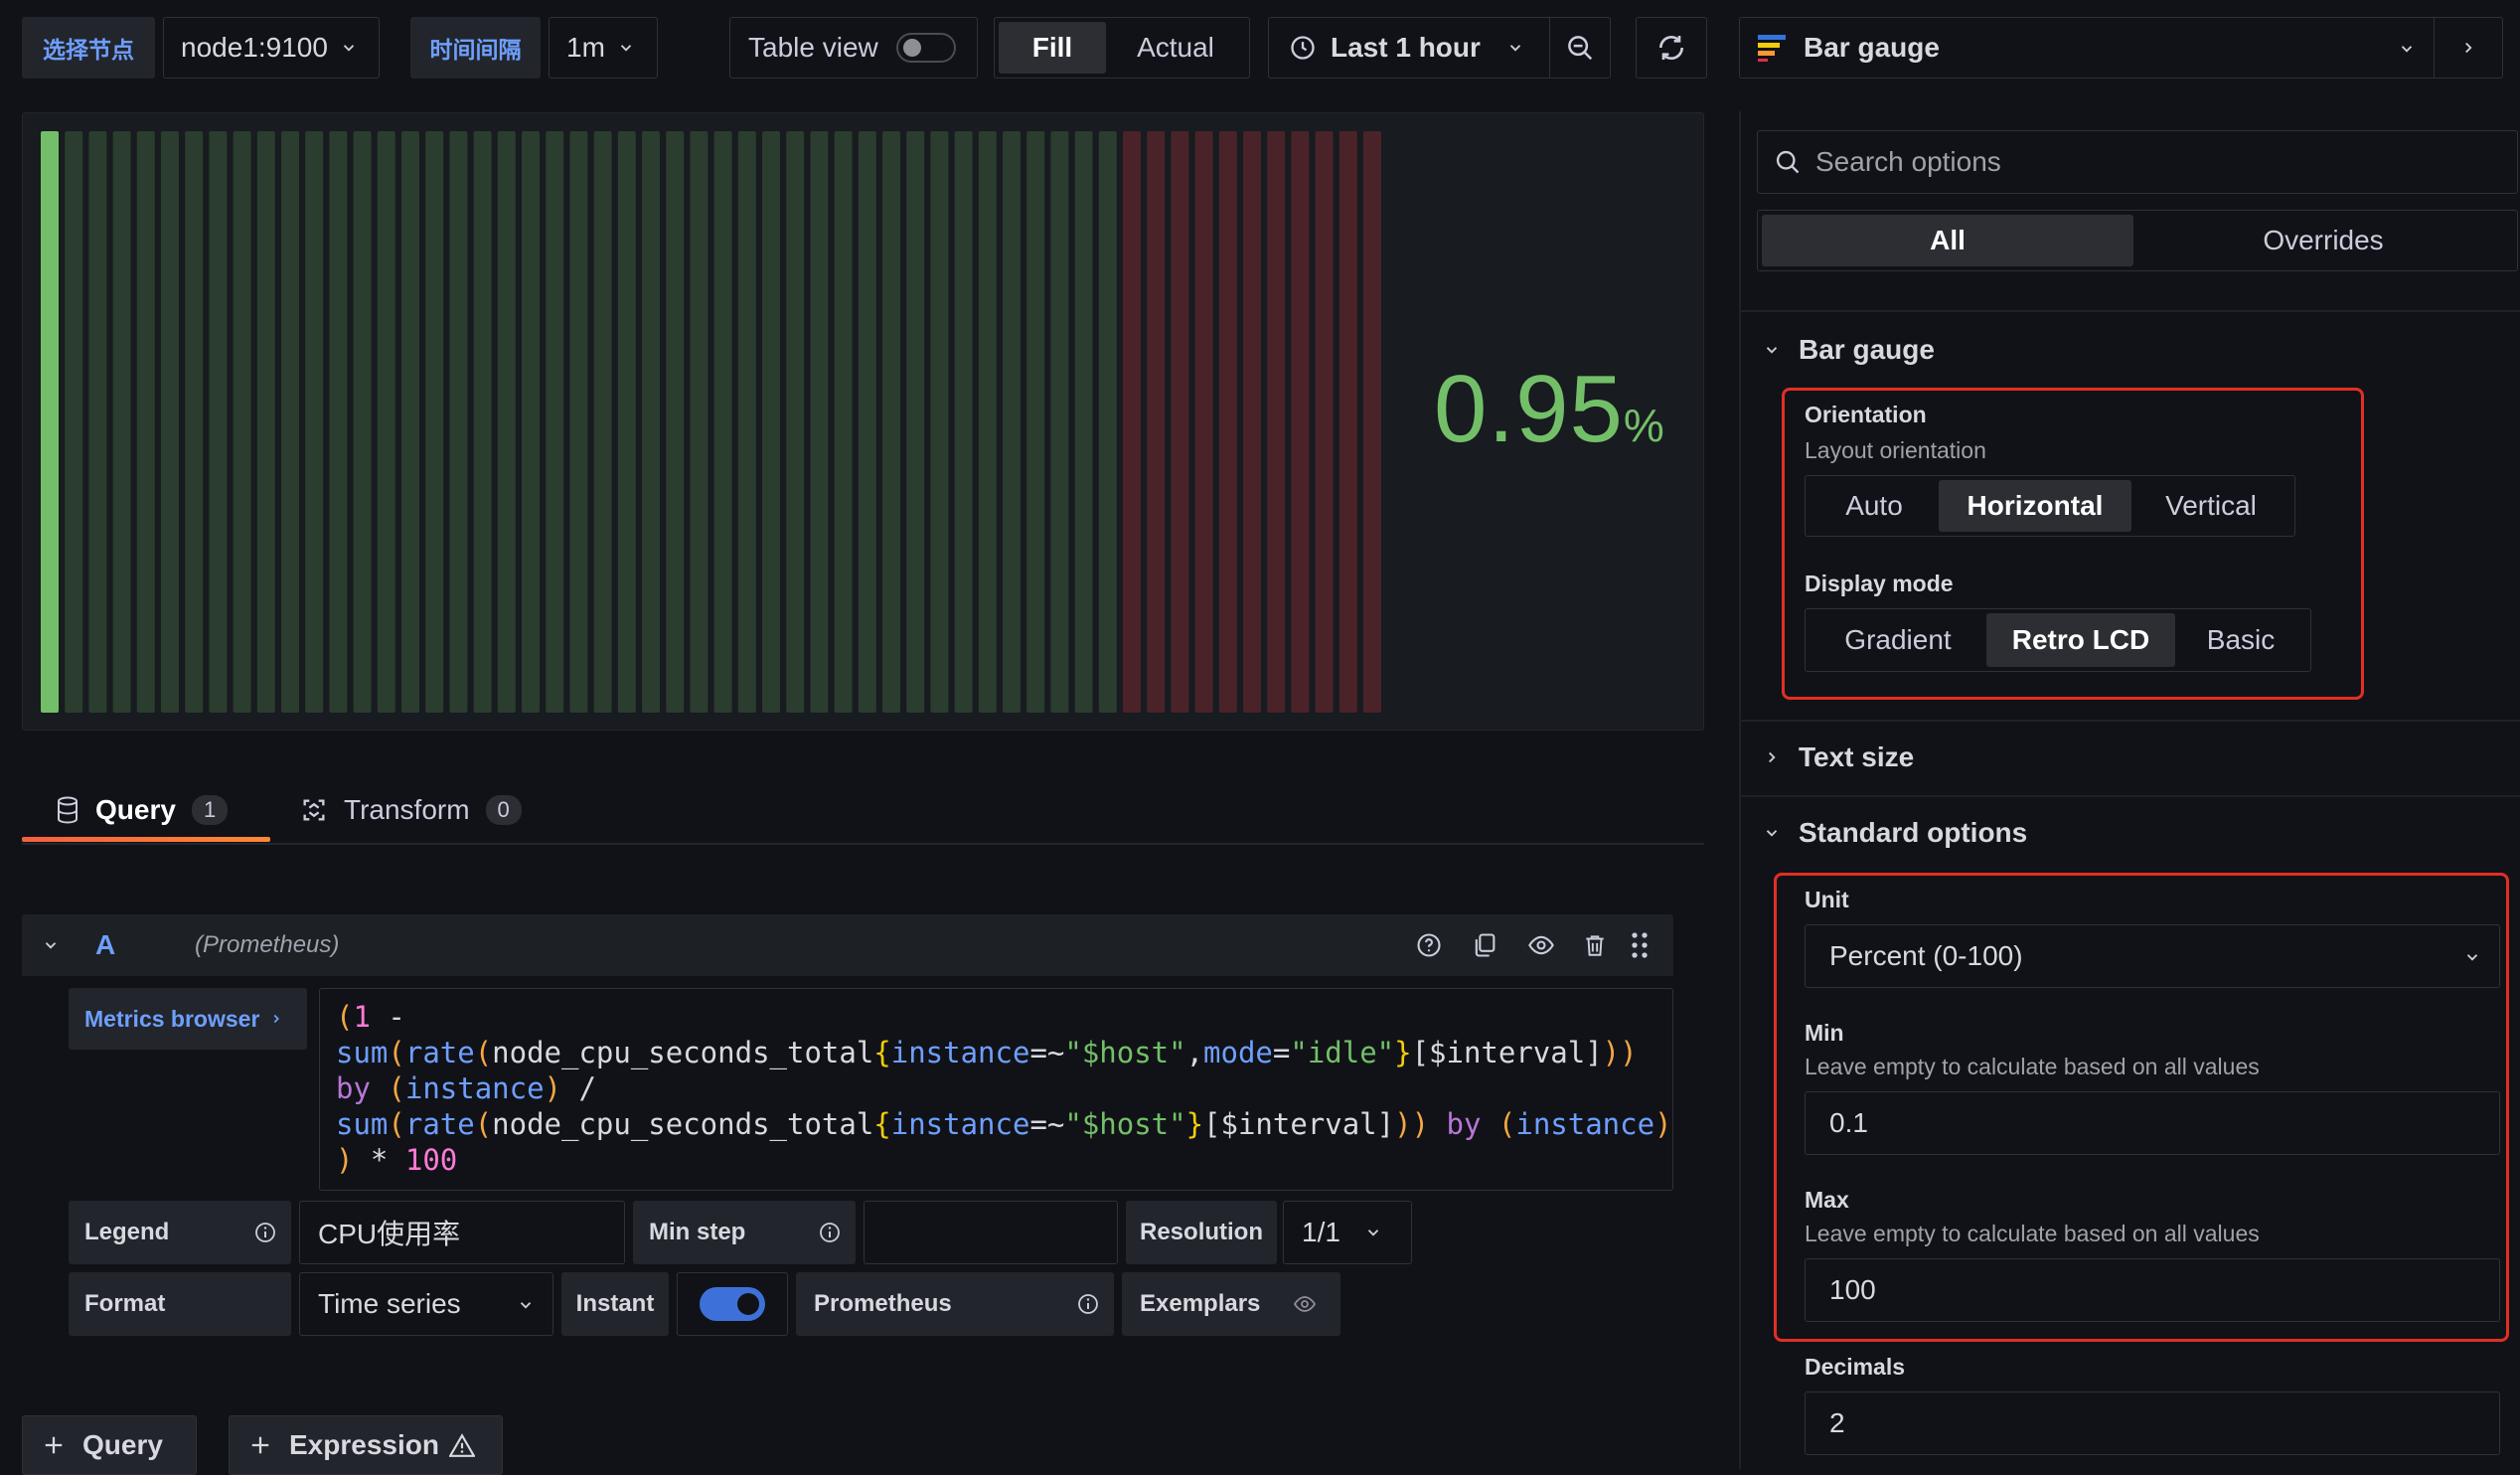  I want to click on plus-icon, so click(260, 1445).